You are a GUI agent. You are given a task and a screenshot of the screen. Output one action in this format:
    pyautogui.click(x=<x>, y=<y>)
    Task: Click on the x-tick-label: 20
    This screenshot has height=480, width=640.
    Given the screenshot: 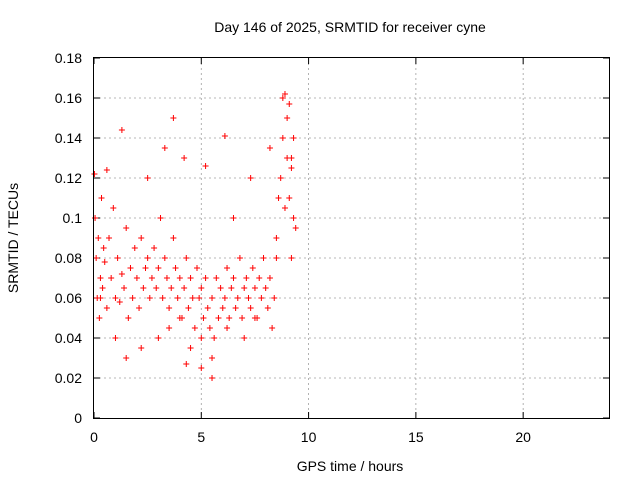 What is the action you would take?
    pyautogui.click(x=523, y=437)
    